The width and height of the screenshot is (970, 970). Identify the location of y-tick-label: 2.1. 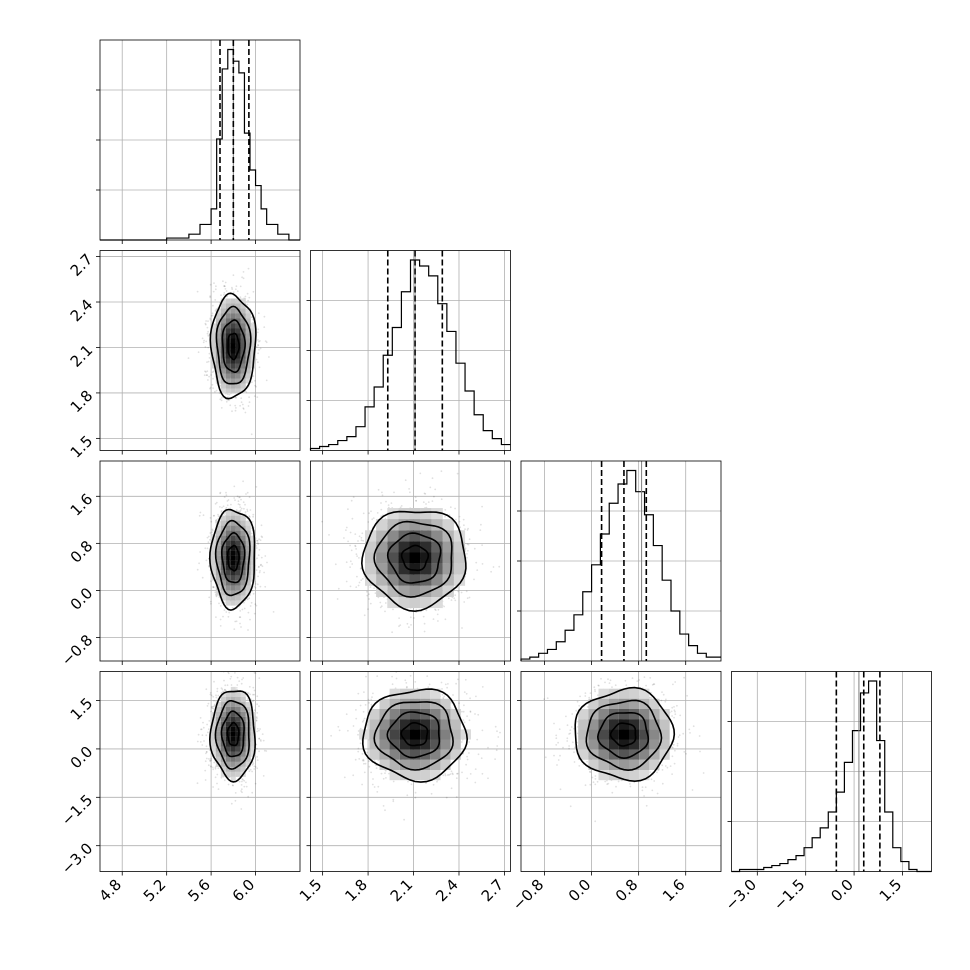
(82, 356).